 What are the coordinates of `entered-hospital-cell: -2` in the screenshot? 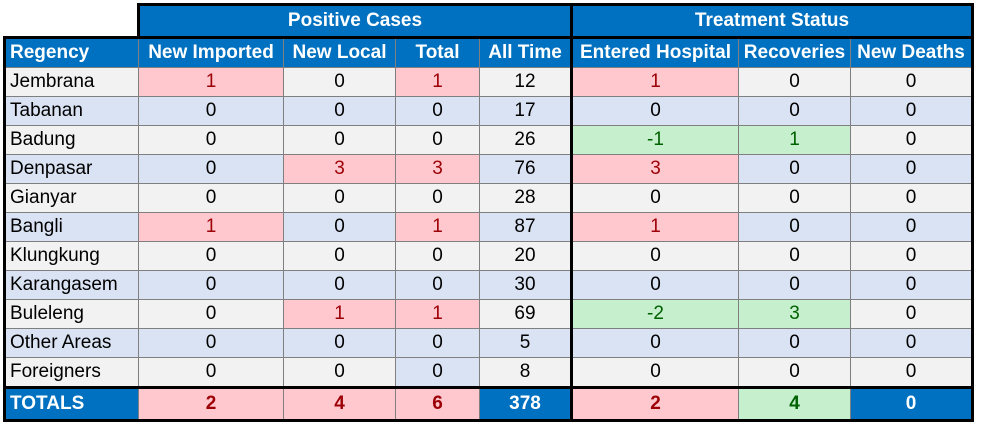 It's located at (655, 314).